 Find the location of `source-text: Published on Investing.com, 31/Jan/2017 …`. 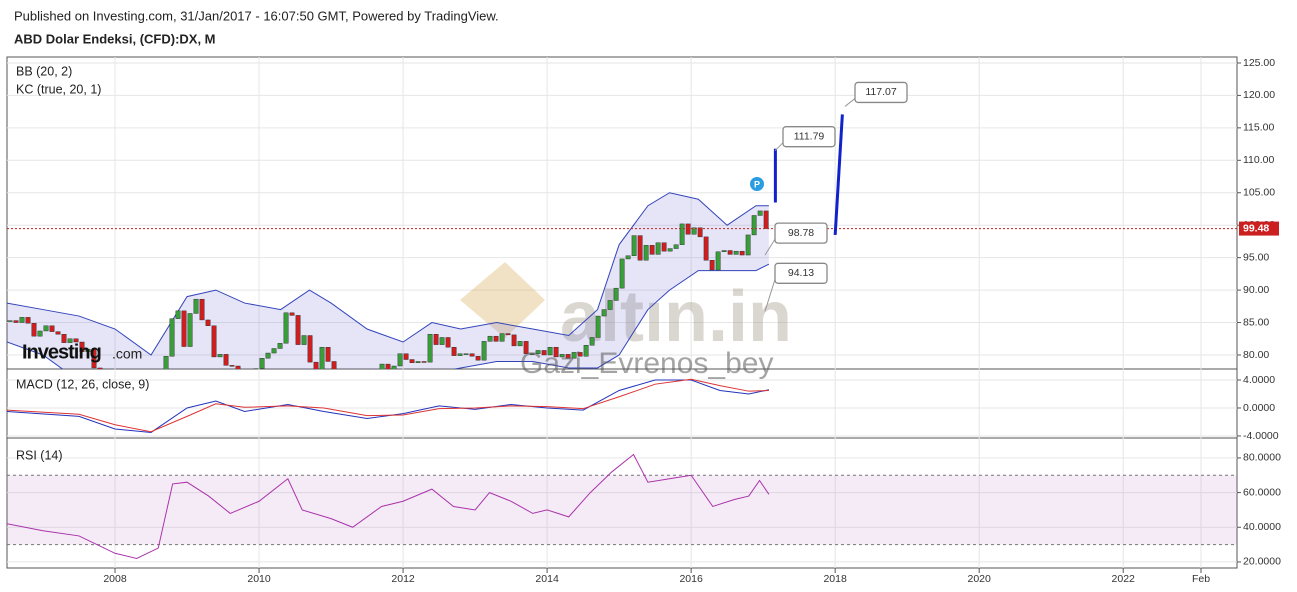

source-text: Published on Investing.com, 31/Jan/2017 … is located at coordinates (256, 15).